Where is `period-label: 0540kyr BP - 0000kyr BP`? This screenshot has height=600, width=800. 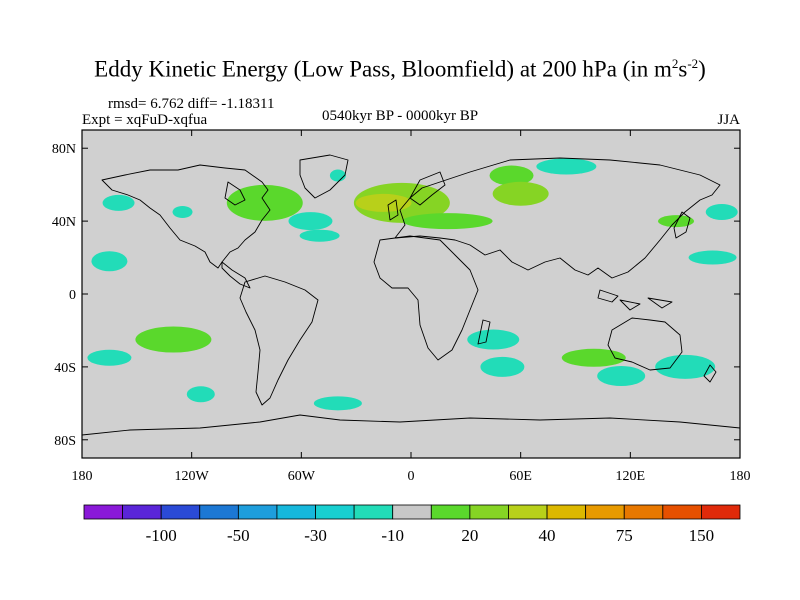
period-label: 0540kyr BP - 0000kyr BP is located at coordinates (400, 116).